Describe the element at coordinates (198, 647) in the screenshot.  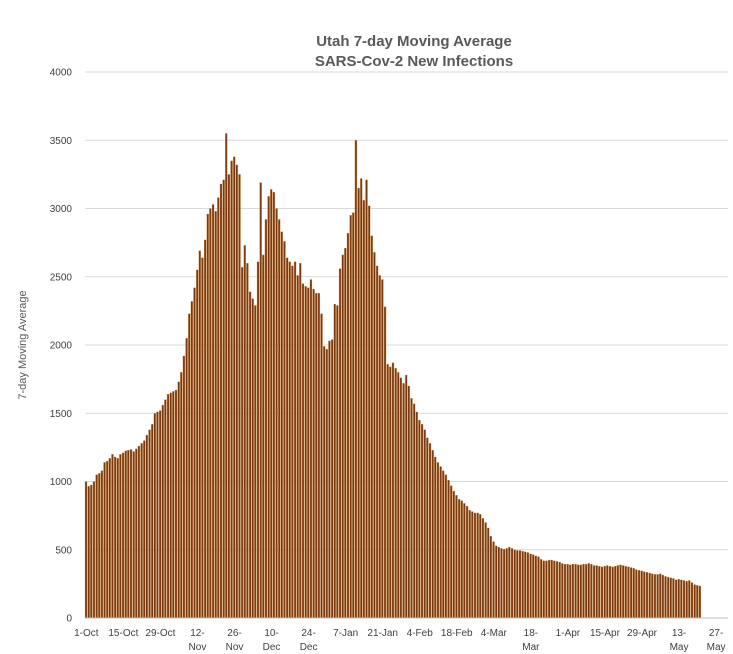
I see `x-tick-label: Nov` at that location.